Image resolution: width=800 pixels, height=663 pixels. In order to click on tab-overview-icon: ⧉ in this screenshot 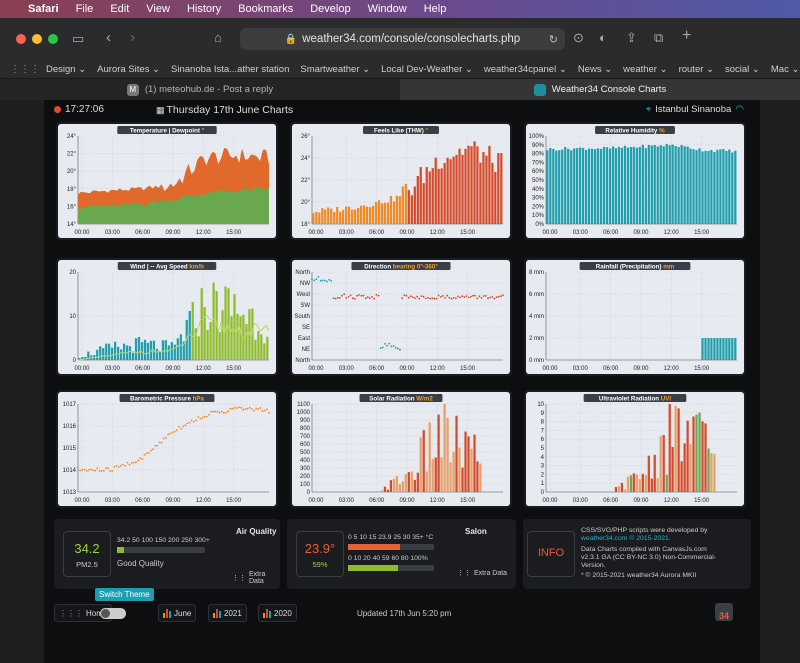, I will do `click(659, 37)`.